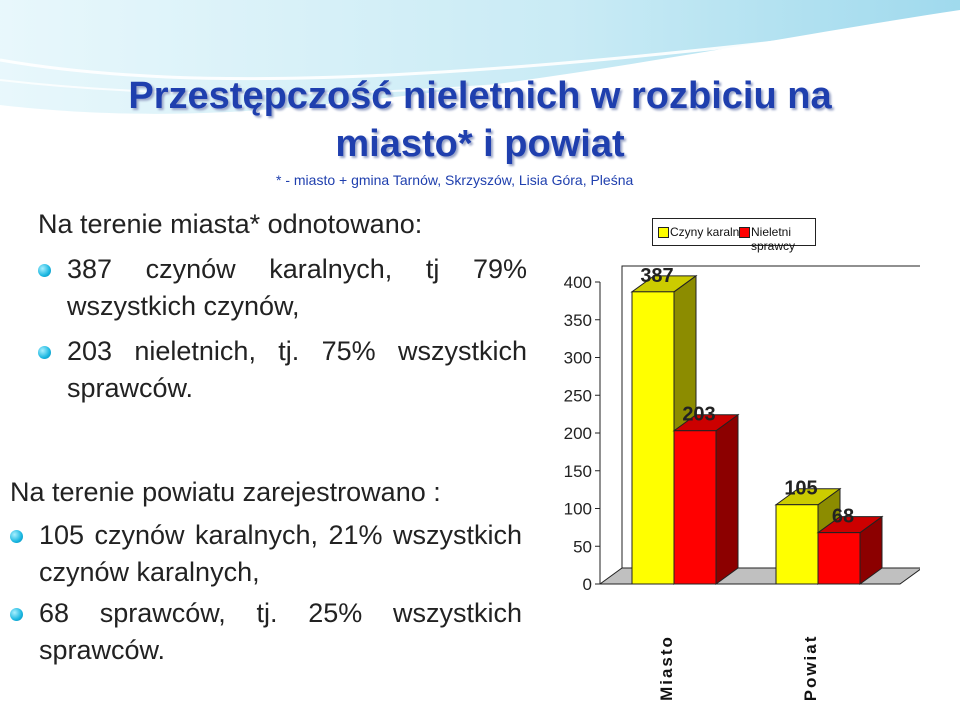  Describe the element at coordinates (698, 415) in the screenshot. I see `data-label-0-1: 203` at that location.